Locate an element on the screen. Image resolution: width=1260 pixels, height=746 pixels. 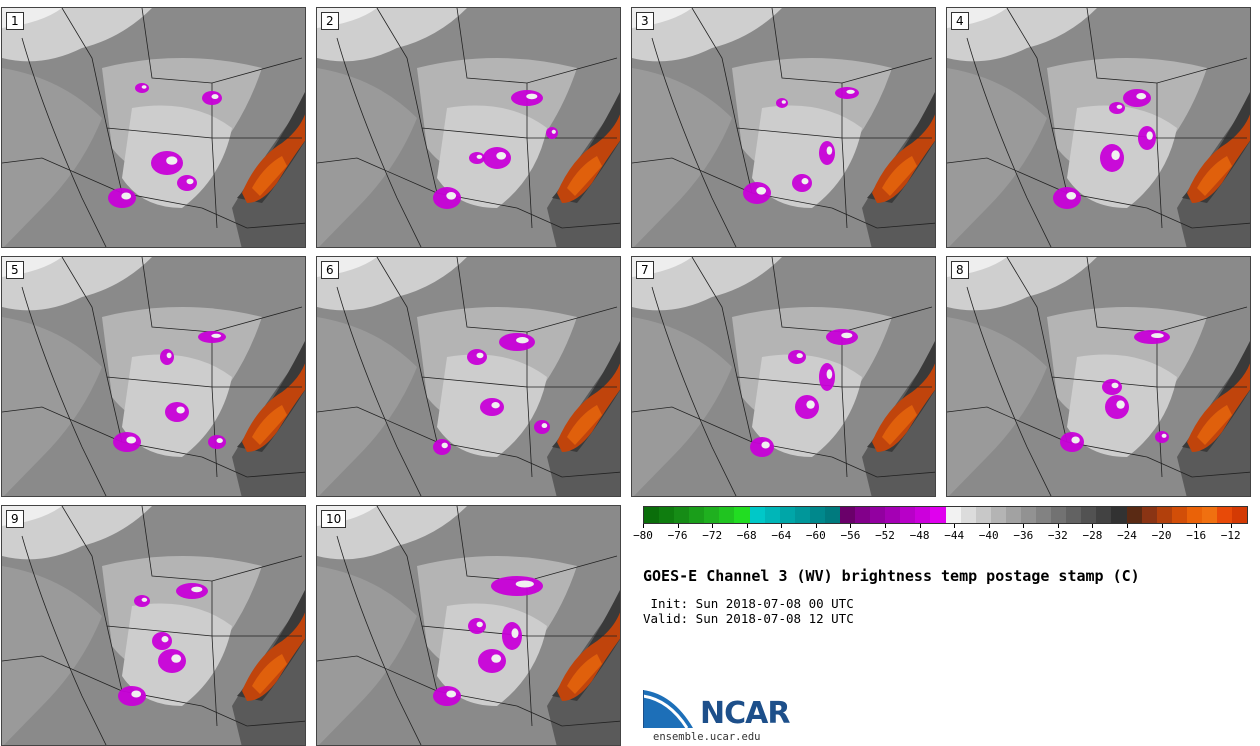
postage-stamp-panel: 8 is located at coordinates (1098, 376).